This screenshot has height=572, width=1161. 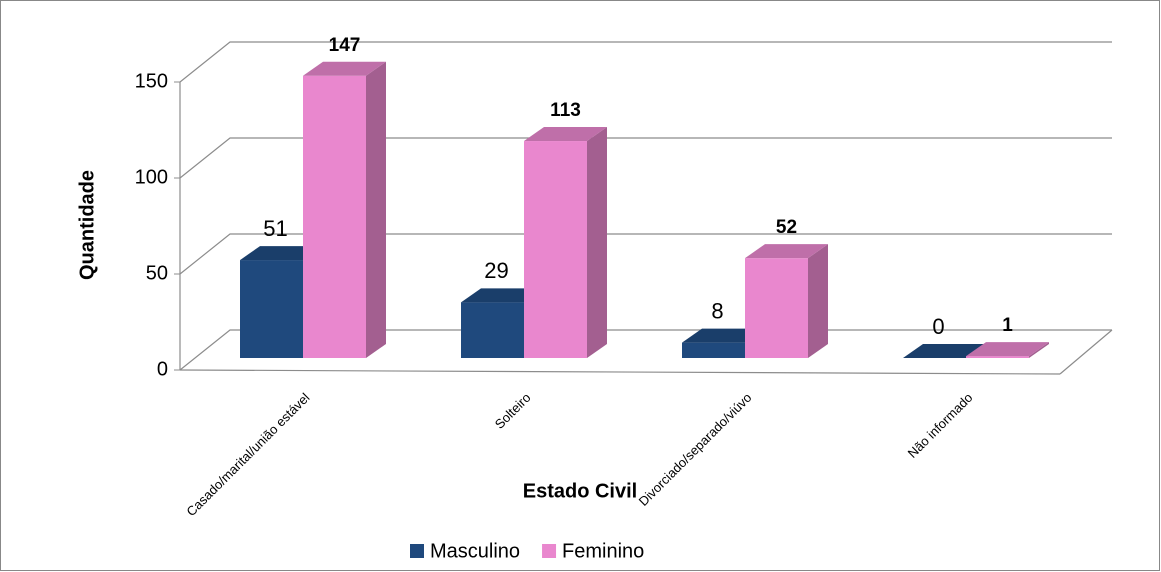 What do you see at coordinates (162, 369) in the screenshot?
I see `y-tick-label: 0` at bounding box center [162, 369].